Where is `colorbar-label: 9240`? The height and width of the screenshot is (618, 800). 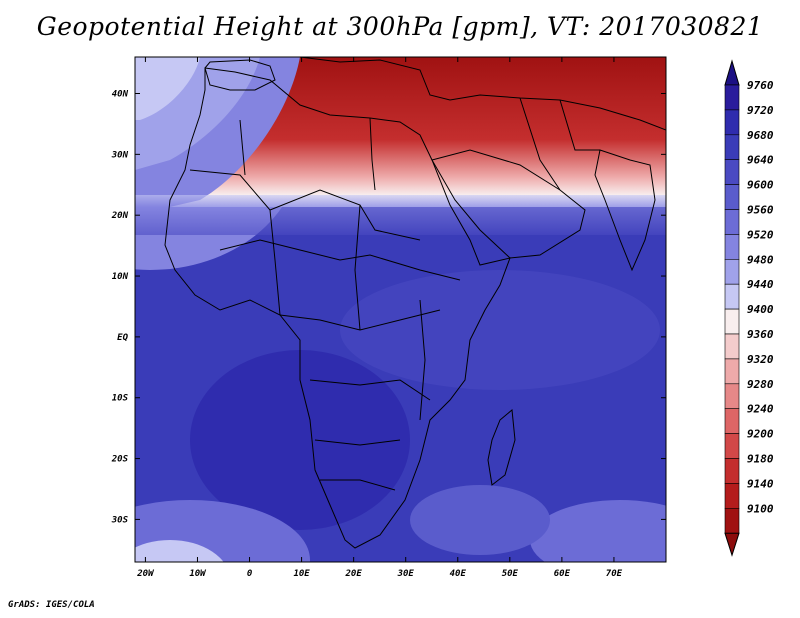 colorbar-label: 9240 is located at coordinates (760, 409).